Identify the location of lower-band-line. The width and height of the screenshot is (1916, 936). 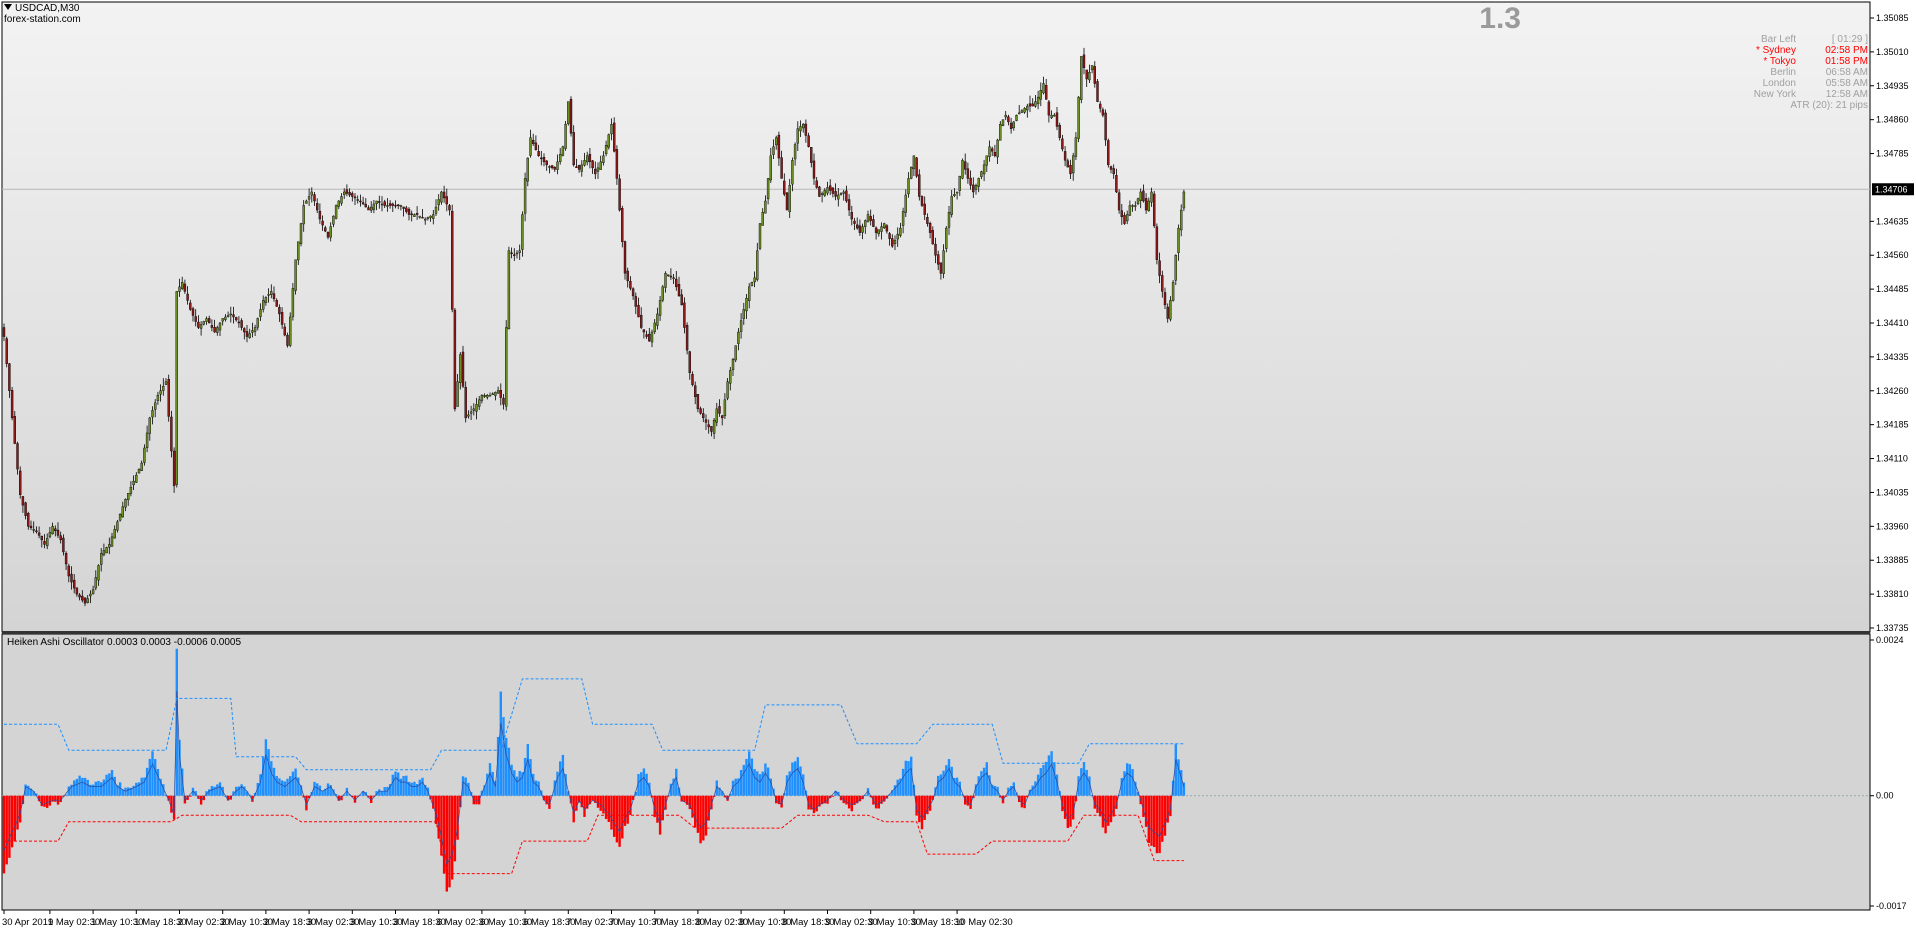
(594, 844).